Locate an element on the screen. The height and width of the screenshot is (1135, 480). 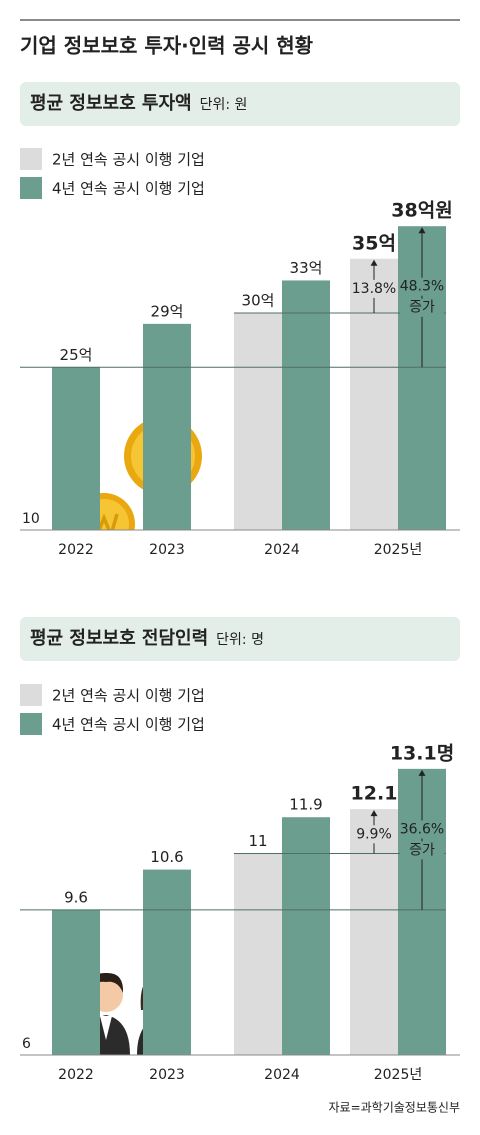
annotation: 48.3% is located at coordinates (422, 287).